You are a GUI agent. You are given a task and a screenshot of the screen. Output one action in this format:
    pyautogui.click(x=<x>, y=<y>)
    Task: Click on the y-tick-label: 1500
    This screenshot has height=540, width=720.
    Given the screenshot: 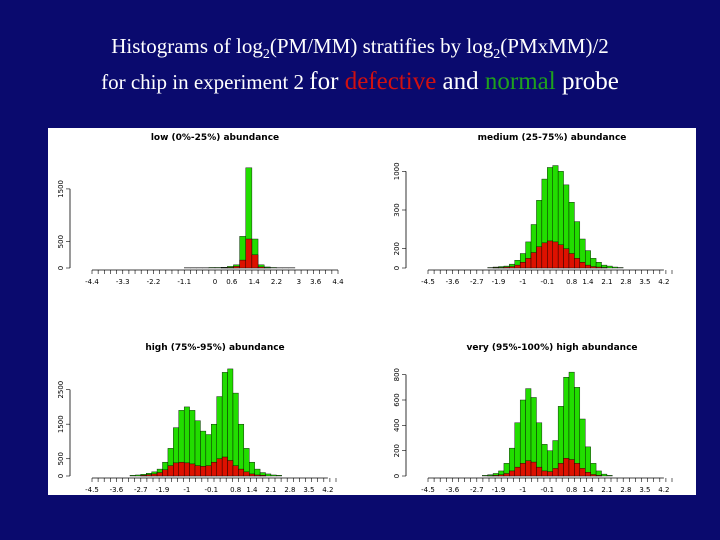 What is the action you would take?
    pyautogui.click(x=61, y=189)
    